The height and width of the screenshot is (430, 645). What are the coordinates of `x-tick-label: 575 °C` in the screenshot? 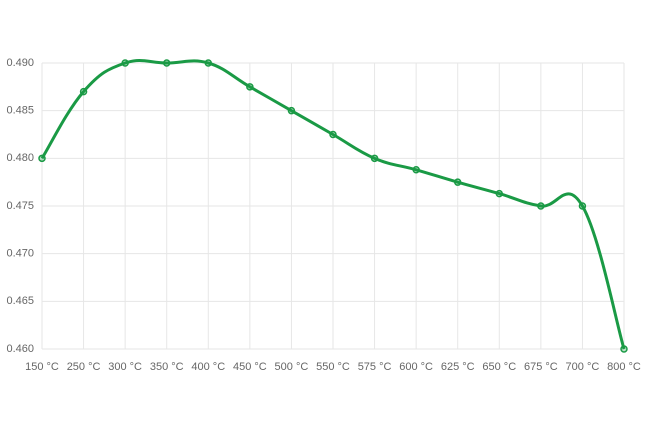 It's located at (375, 367).